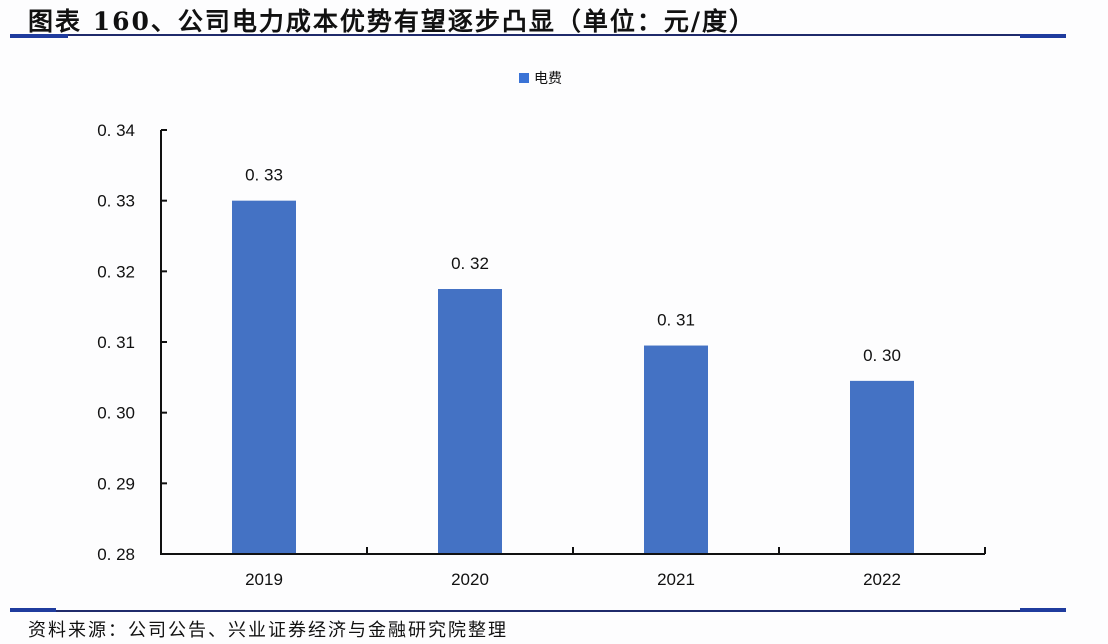  I want to click on x-tick-label: 2019, so click(264, 579).